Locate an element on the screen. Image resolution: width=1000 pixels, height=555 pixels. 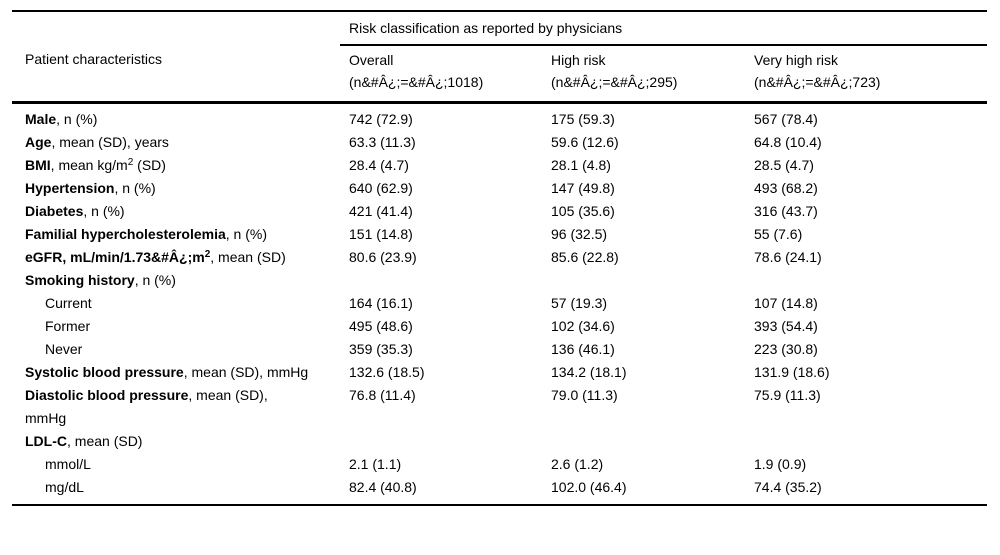
cell-value: 74.4 (35.2) is located at coordinates (866, 491).